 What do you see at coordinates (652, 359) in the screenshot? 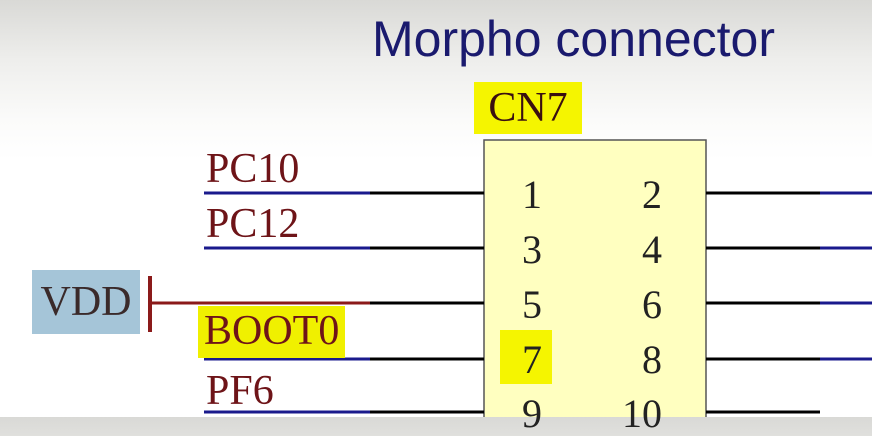
I see `pin-number-8: 8` at bounding box center [652, 359].